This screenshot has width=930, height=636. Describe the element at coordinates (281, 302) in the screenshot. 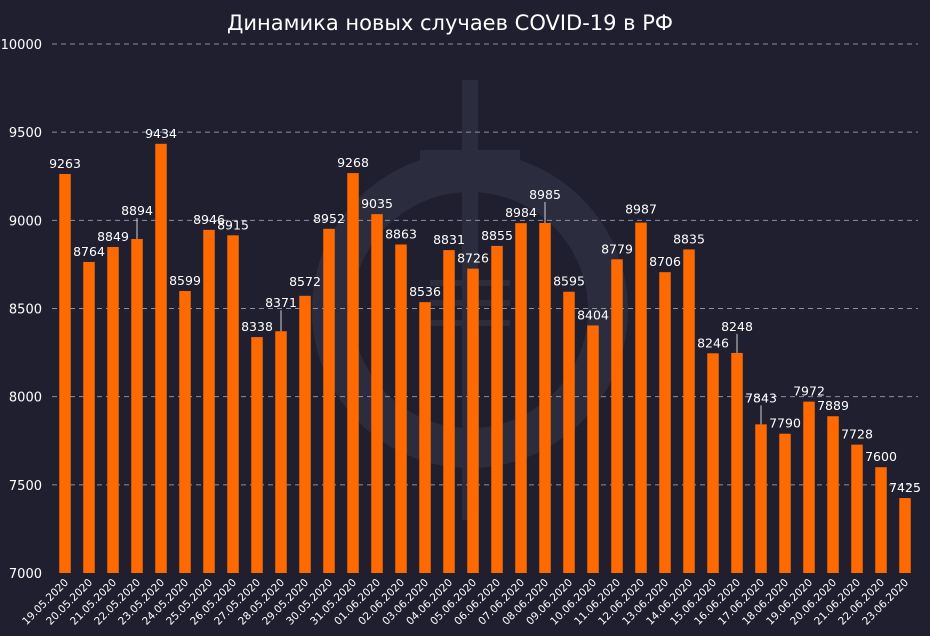

I see `data-label: 8371` at that location.